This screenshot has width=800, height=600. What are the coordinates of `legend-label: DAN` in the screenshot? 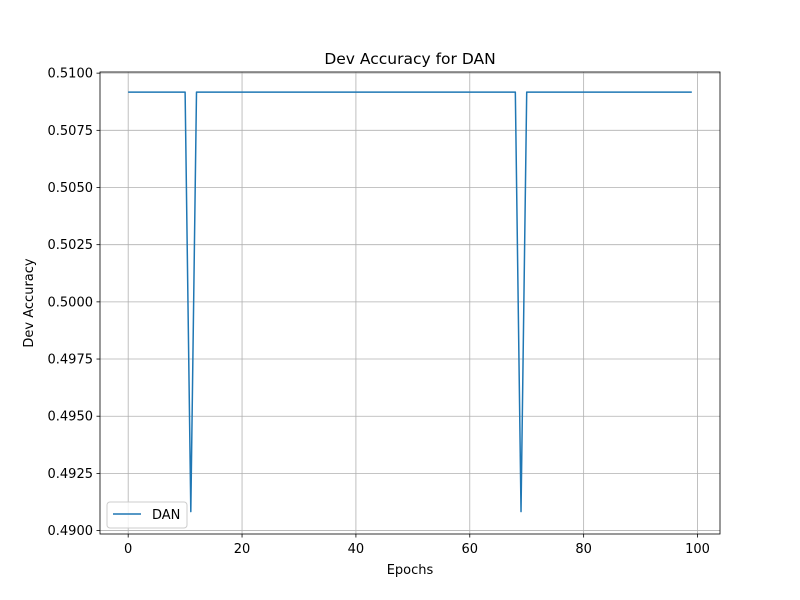 It's located at (166, 515).